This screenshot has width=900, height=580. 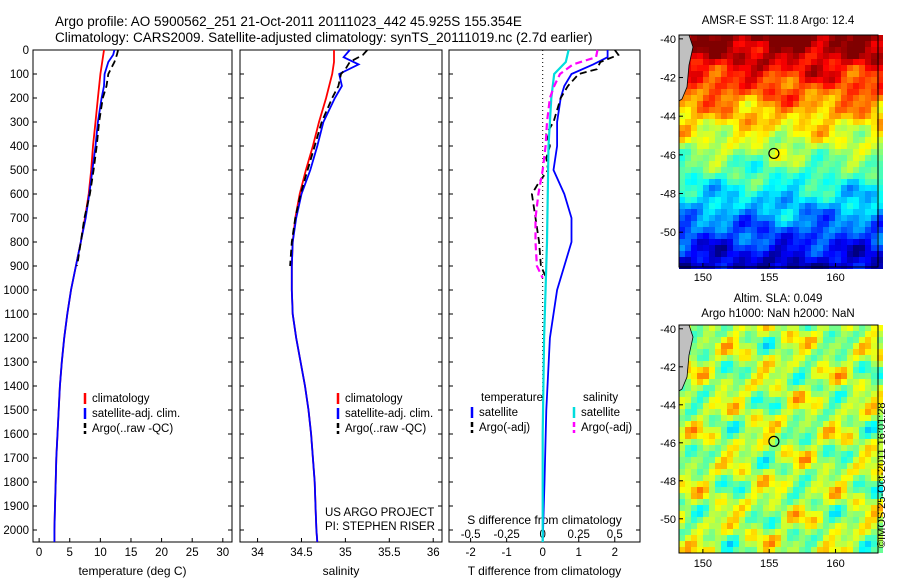 What do you see at coordinates (84, 295) in the screenshot?
I see `temp-satellite-line` at bounding box center [84, 295].